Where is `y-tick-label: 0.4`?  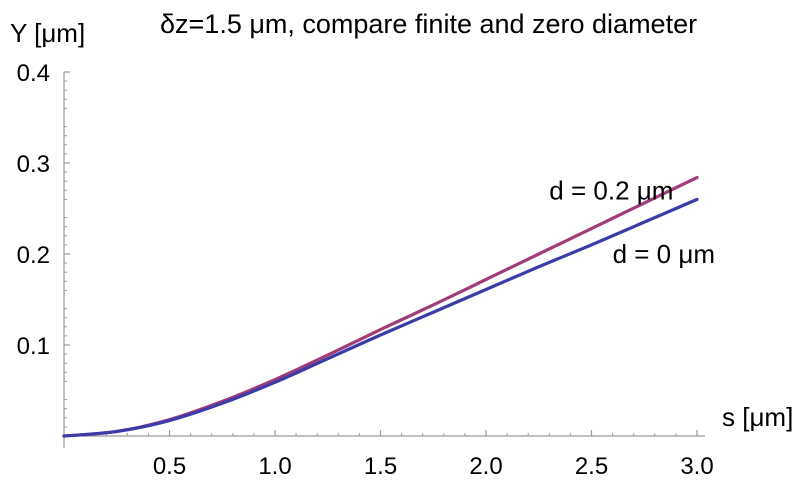 y-tick-label: 0.4 is located at coordinates (33, 73).